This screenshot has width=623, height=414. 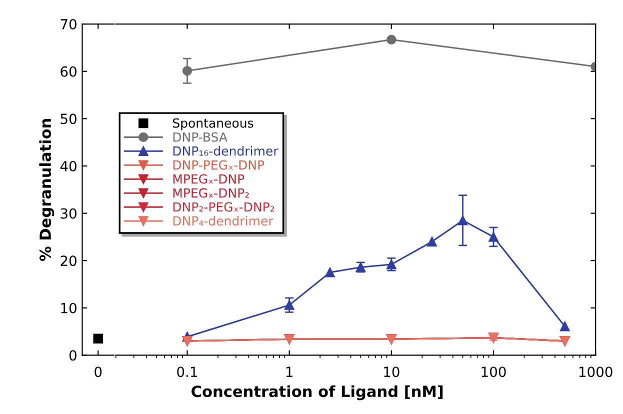 I want to click on y-axis-title: % Degranulation, so click(x=46, y=189).